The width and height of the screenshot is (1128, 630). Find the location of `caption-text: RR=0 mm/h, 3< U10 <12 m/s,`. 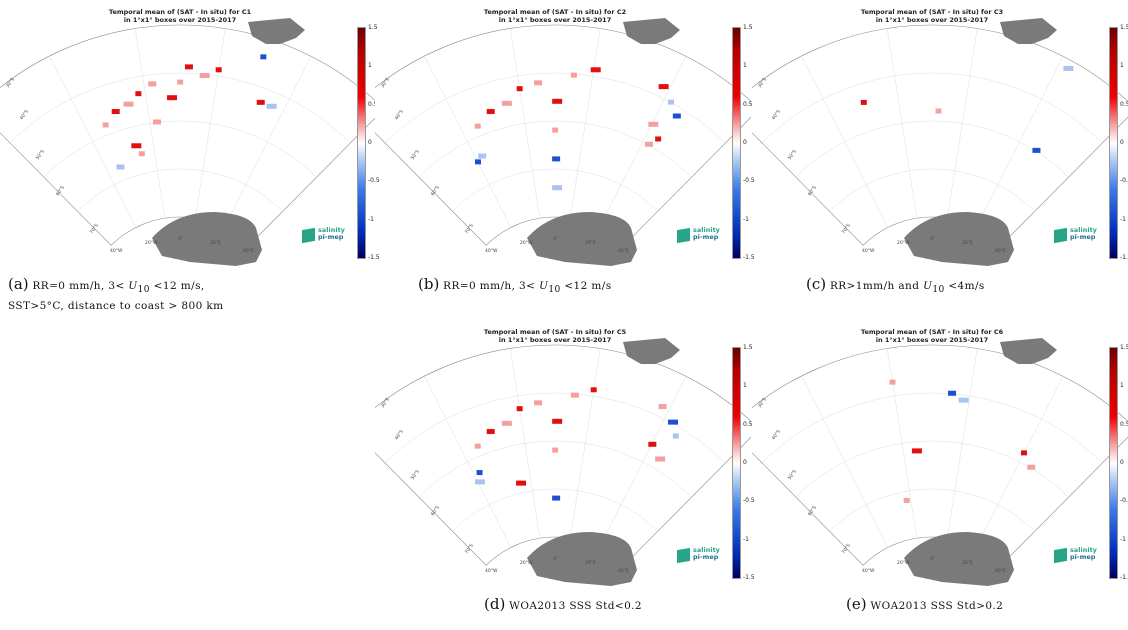

caption-text: RR=0 mm/h, 3< U10 <12 m/s, is located at coordinates (118, 288).